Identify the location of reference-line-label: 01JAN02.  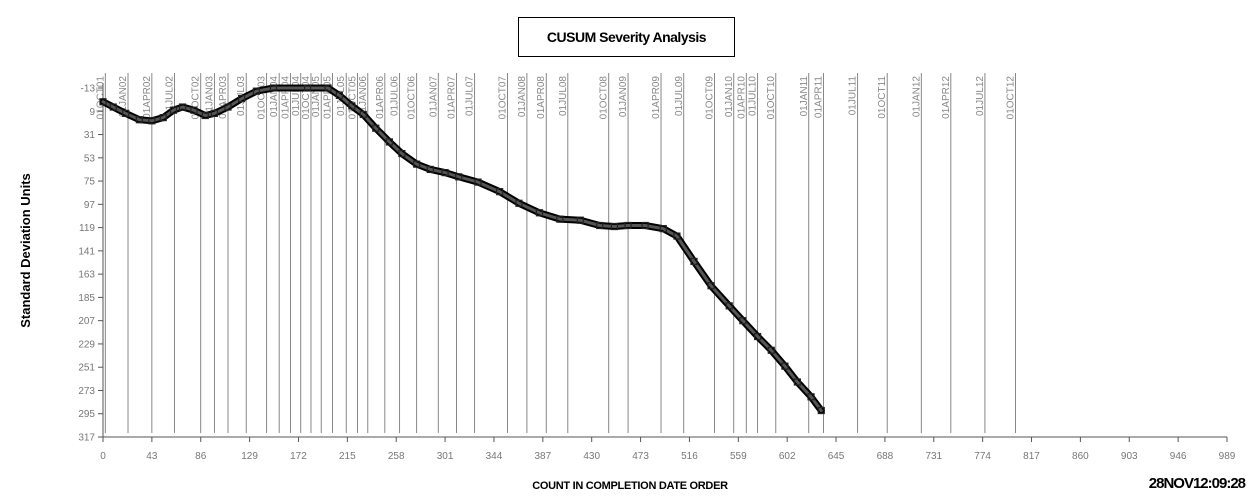
(123, 97).